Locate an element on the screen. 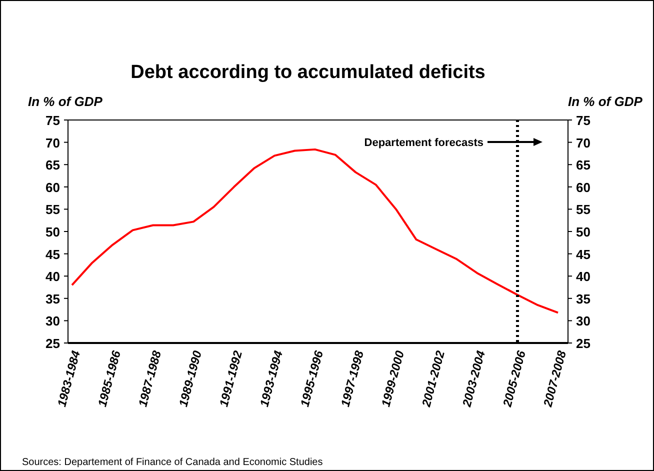 The height and width of the screenshot is (471, 654). y-tick-label: 60 is located at coordinates (53, 187).